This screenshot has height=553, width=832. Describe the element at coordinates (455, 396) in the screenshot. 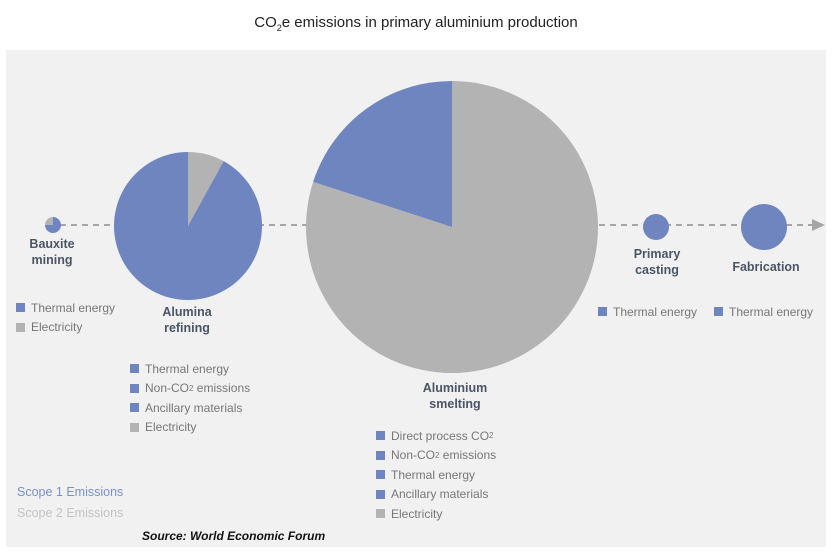

I see `stage-label-aluminium-smelting: Aluminium smelting` at that location.